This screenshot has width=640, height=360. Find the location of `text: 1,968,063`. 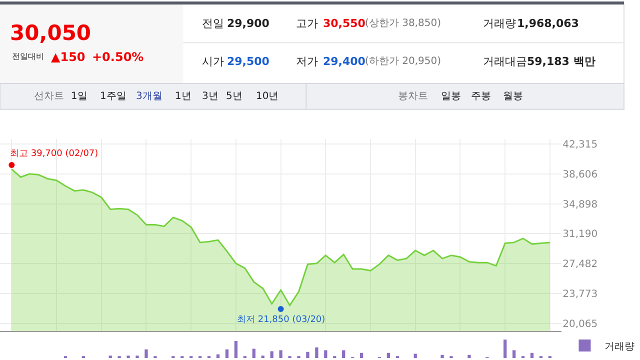

text: 1,968,063 is located at coordinates (548, 23).